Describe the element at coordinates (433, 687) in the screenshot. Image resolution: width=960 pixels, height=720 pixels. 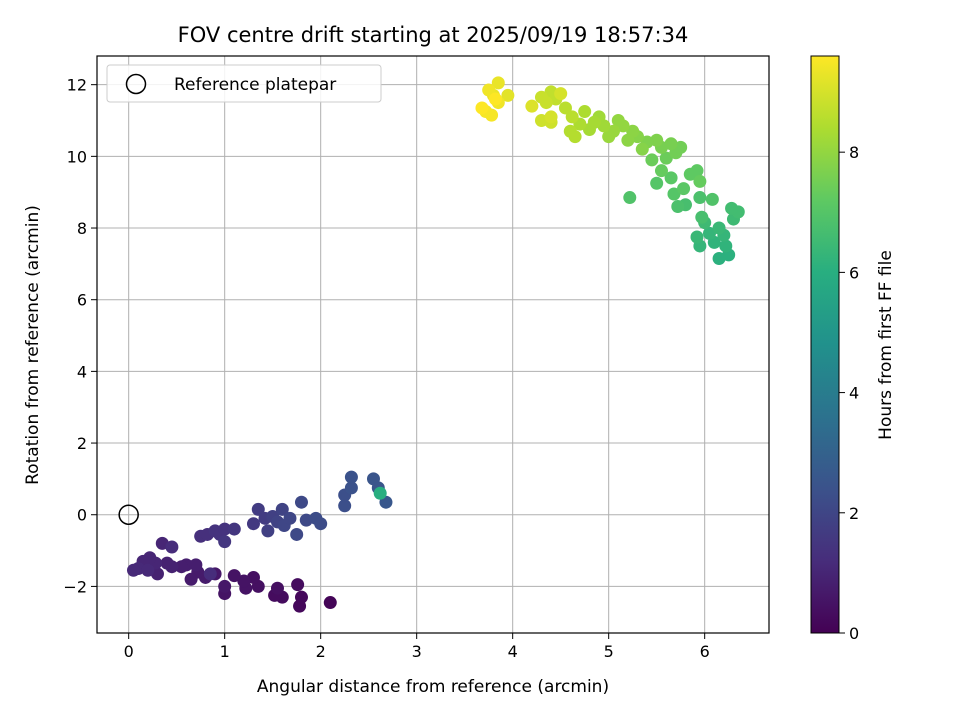
I see `x-axis-label: Angular distance from reference (arcmin)` at that location.